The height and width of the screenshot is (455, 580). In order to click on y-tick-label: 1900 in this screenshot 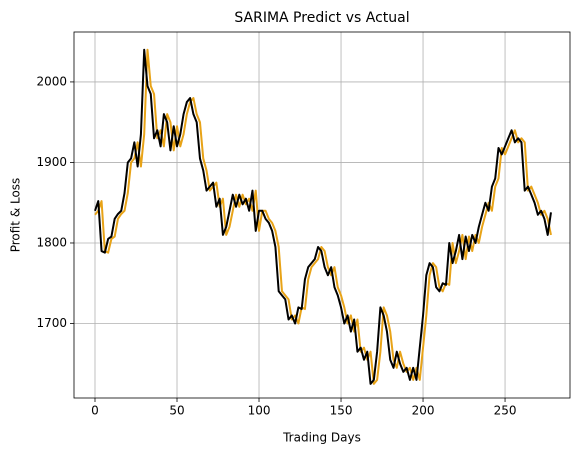, I will do `click(51, 162)`.